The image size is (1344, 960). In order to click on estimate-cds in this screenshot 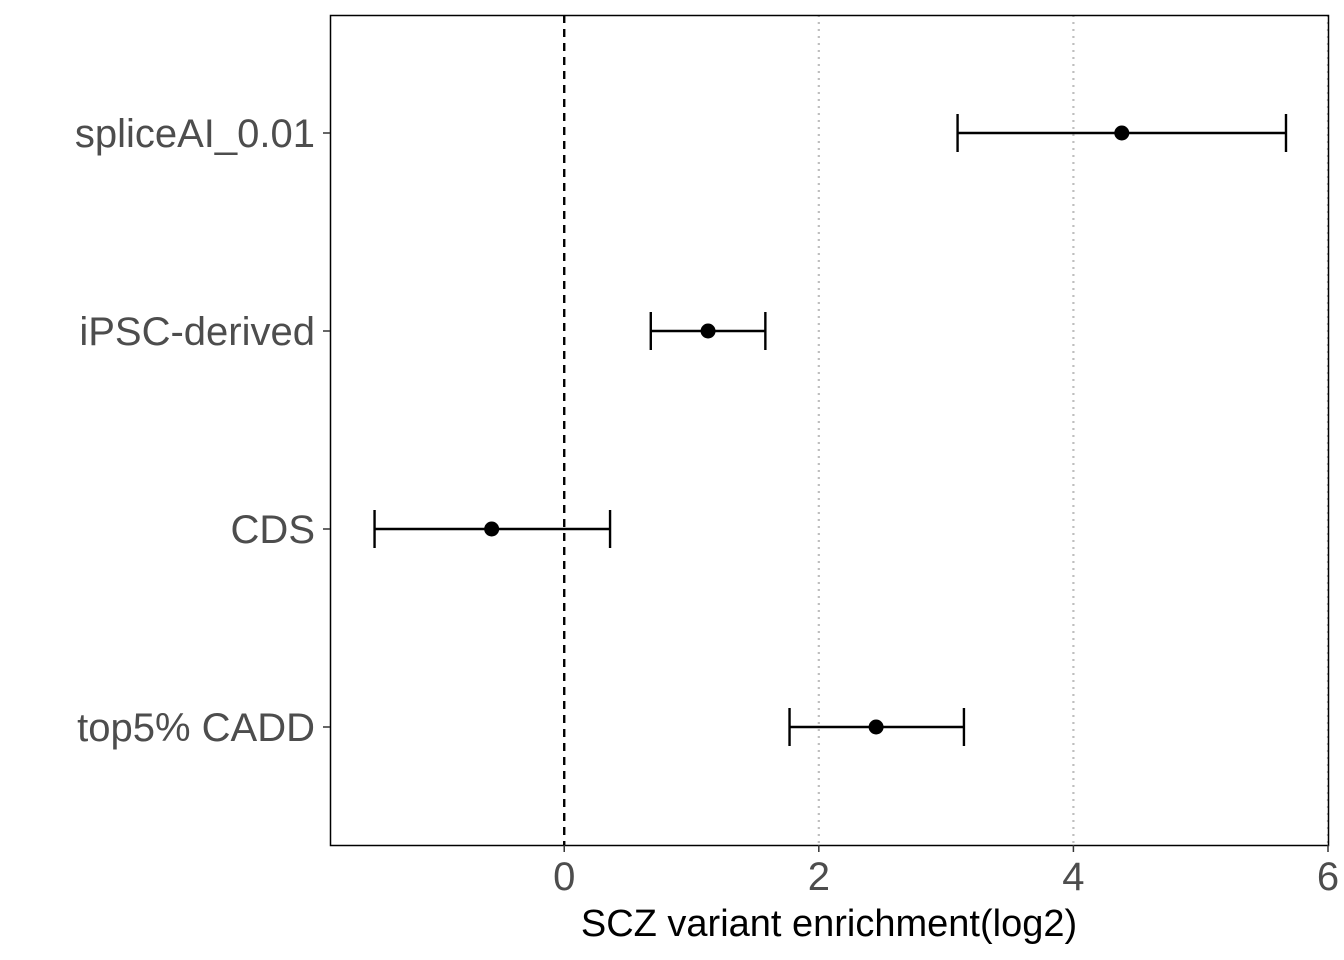, I will do `click(492, 529)`.